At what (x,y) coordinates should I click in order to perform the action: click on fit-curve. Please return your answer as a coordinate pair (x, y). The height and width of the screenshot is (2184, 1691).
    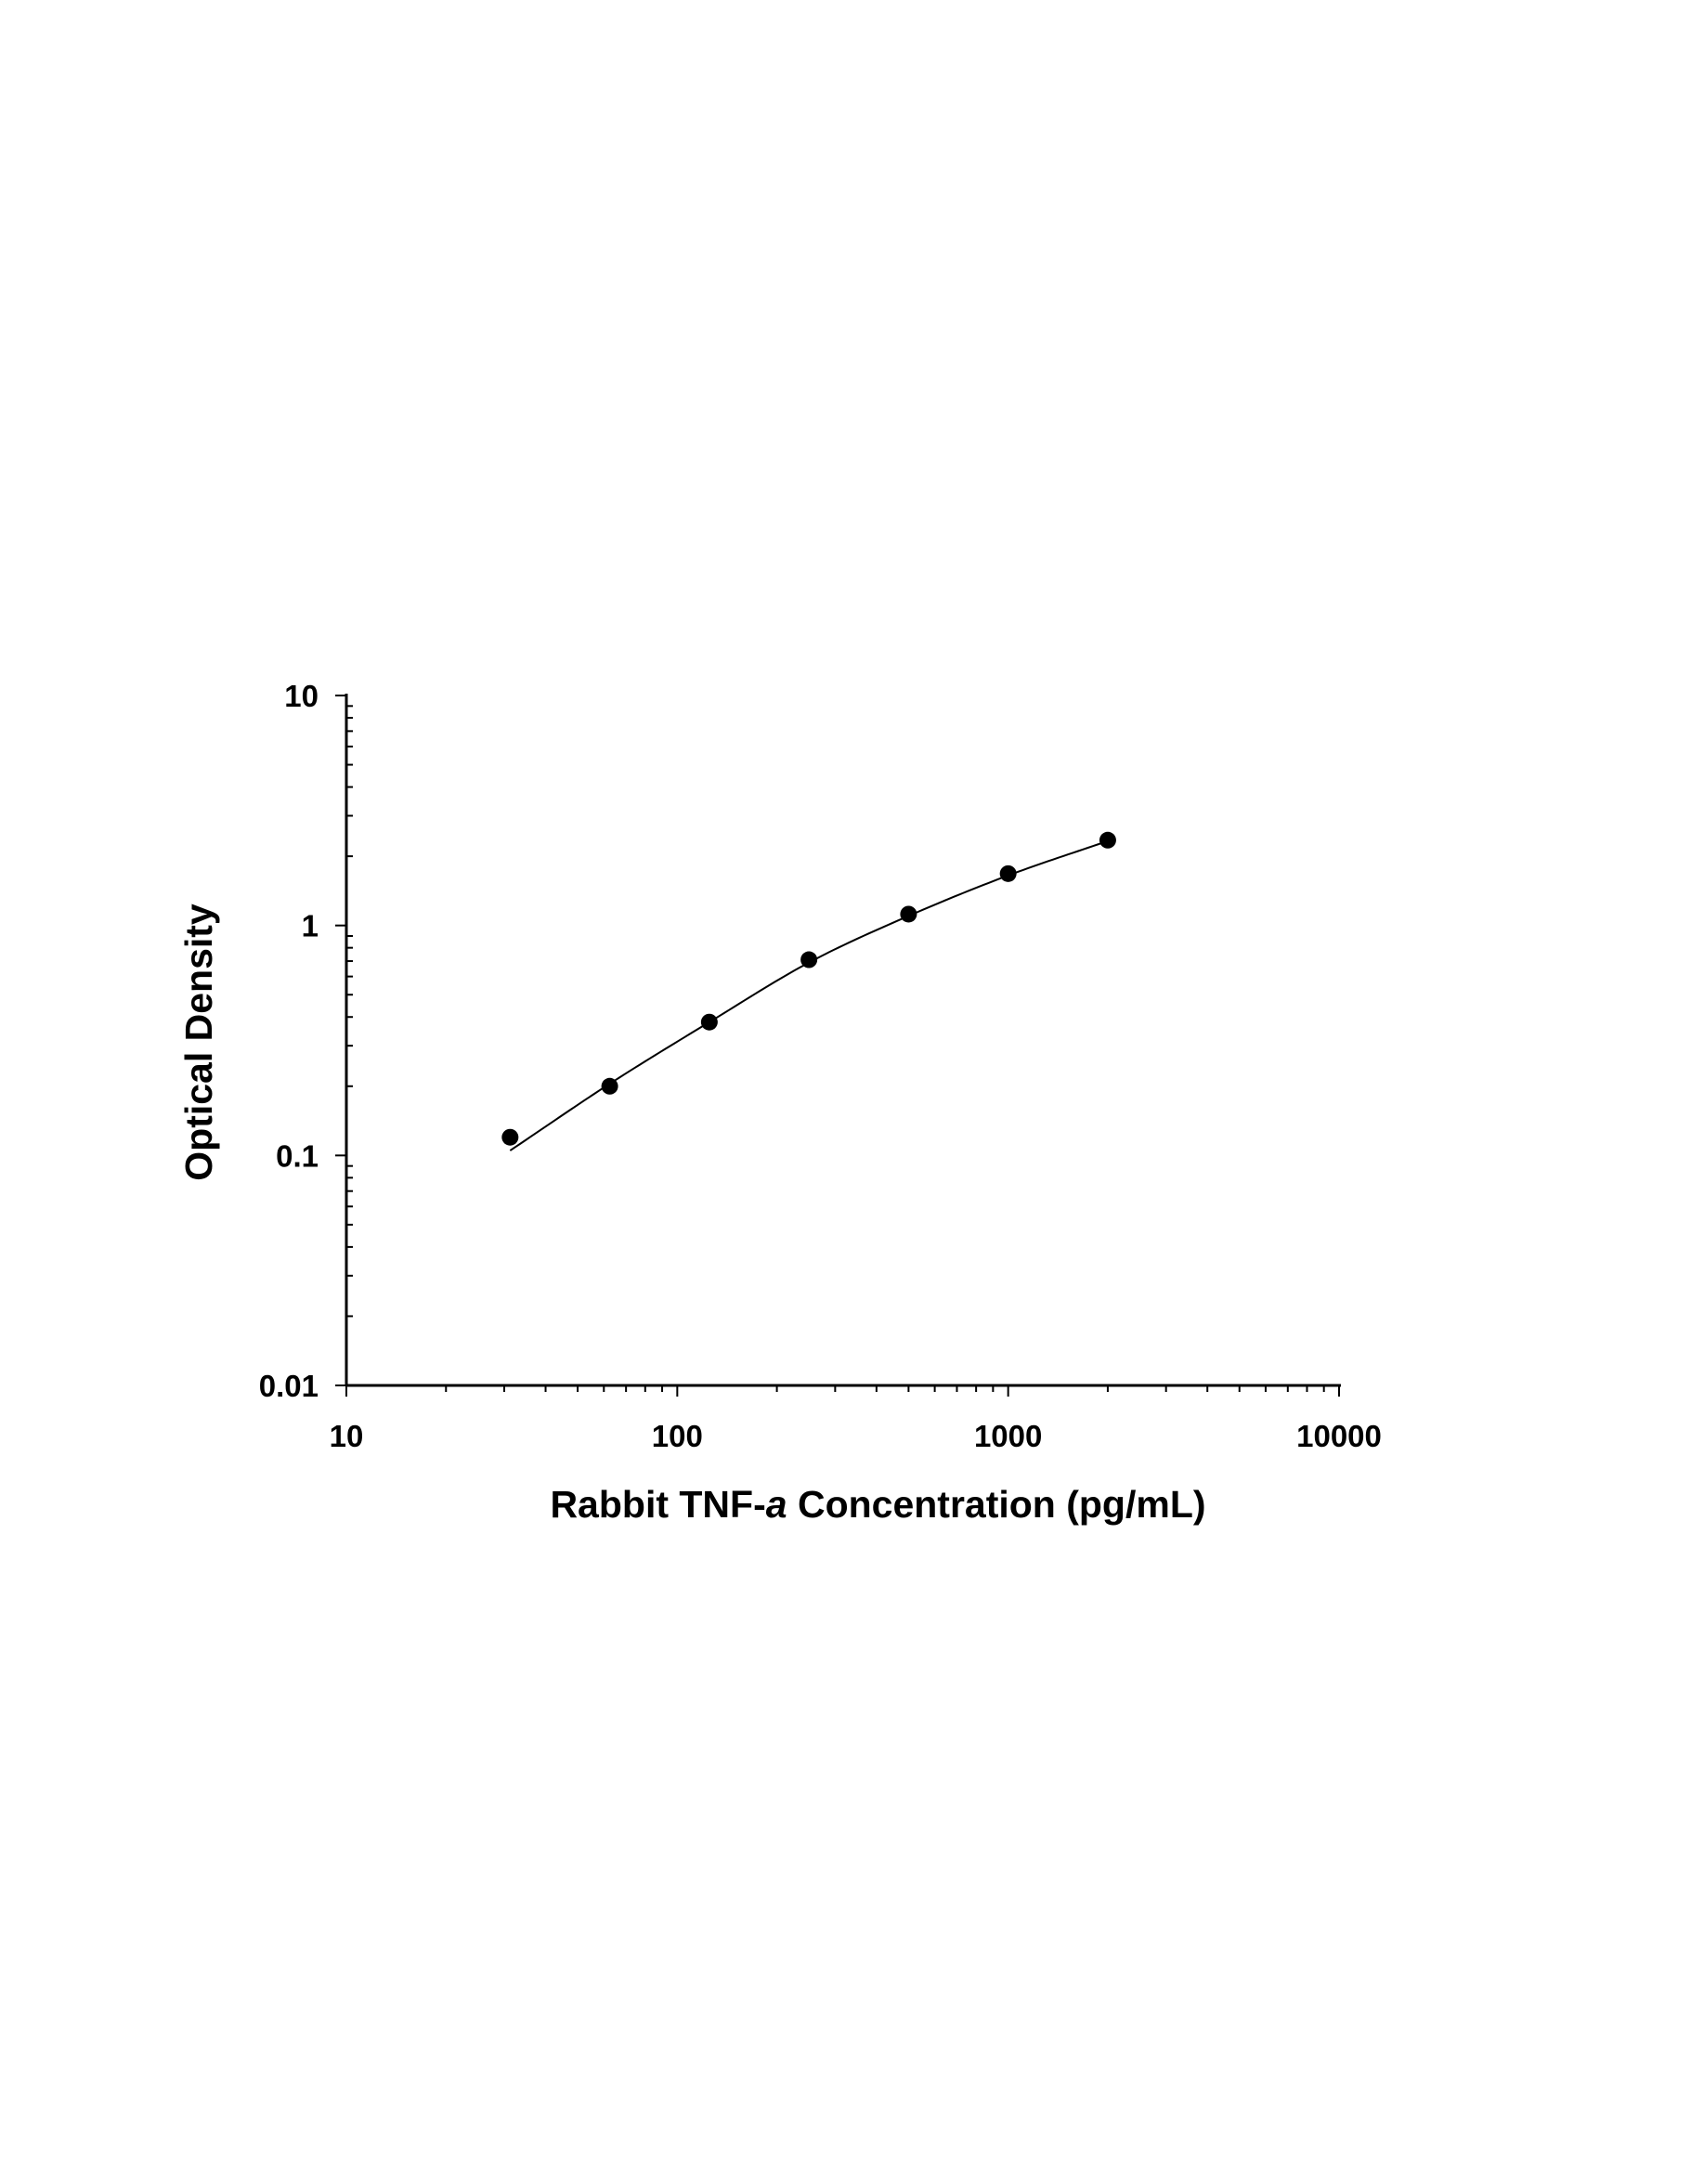
    Looking at the image, I should click on (809, 995).